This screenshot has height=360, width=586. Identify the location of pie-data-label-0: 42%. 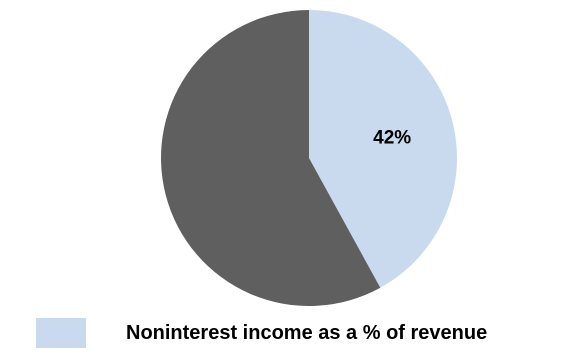
(392, 138).